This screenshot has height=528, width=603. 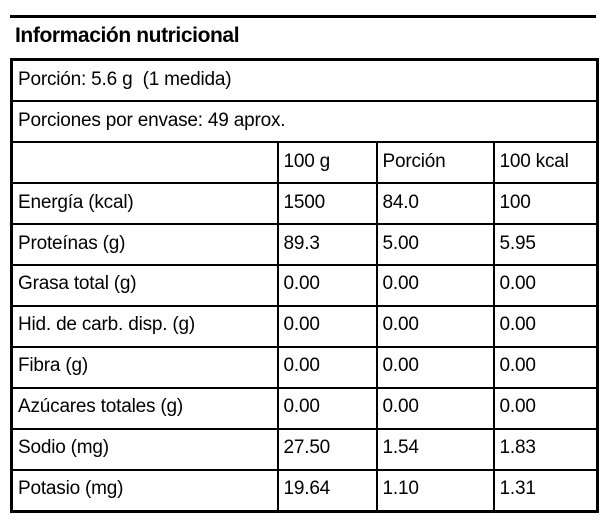 I want to click on value-100g: 19.64, so click(x=327, y=490).